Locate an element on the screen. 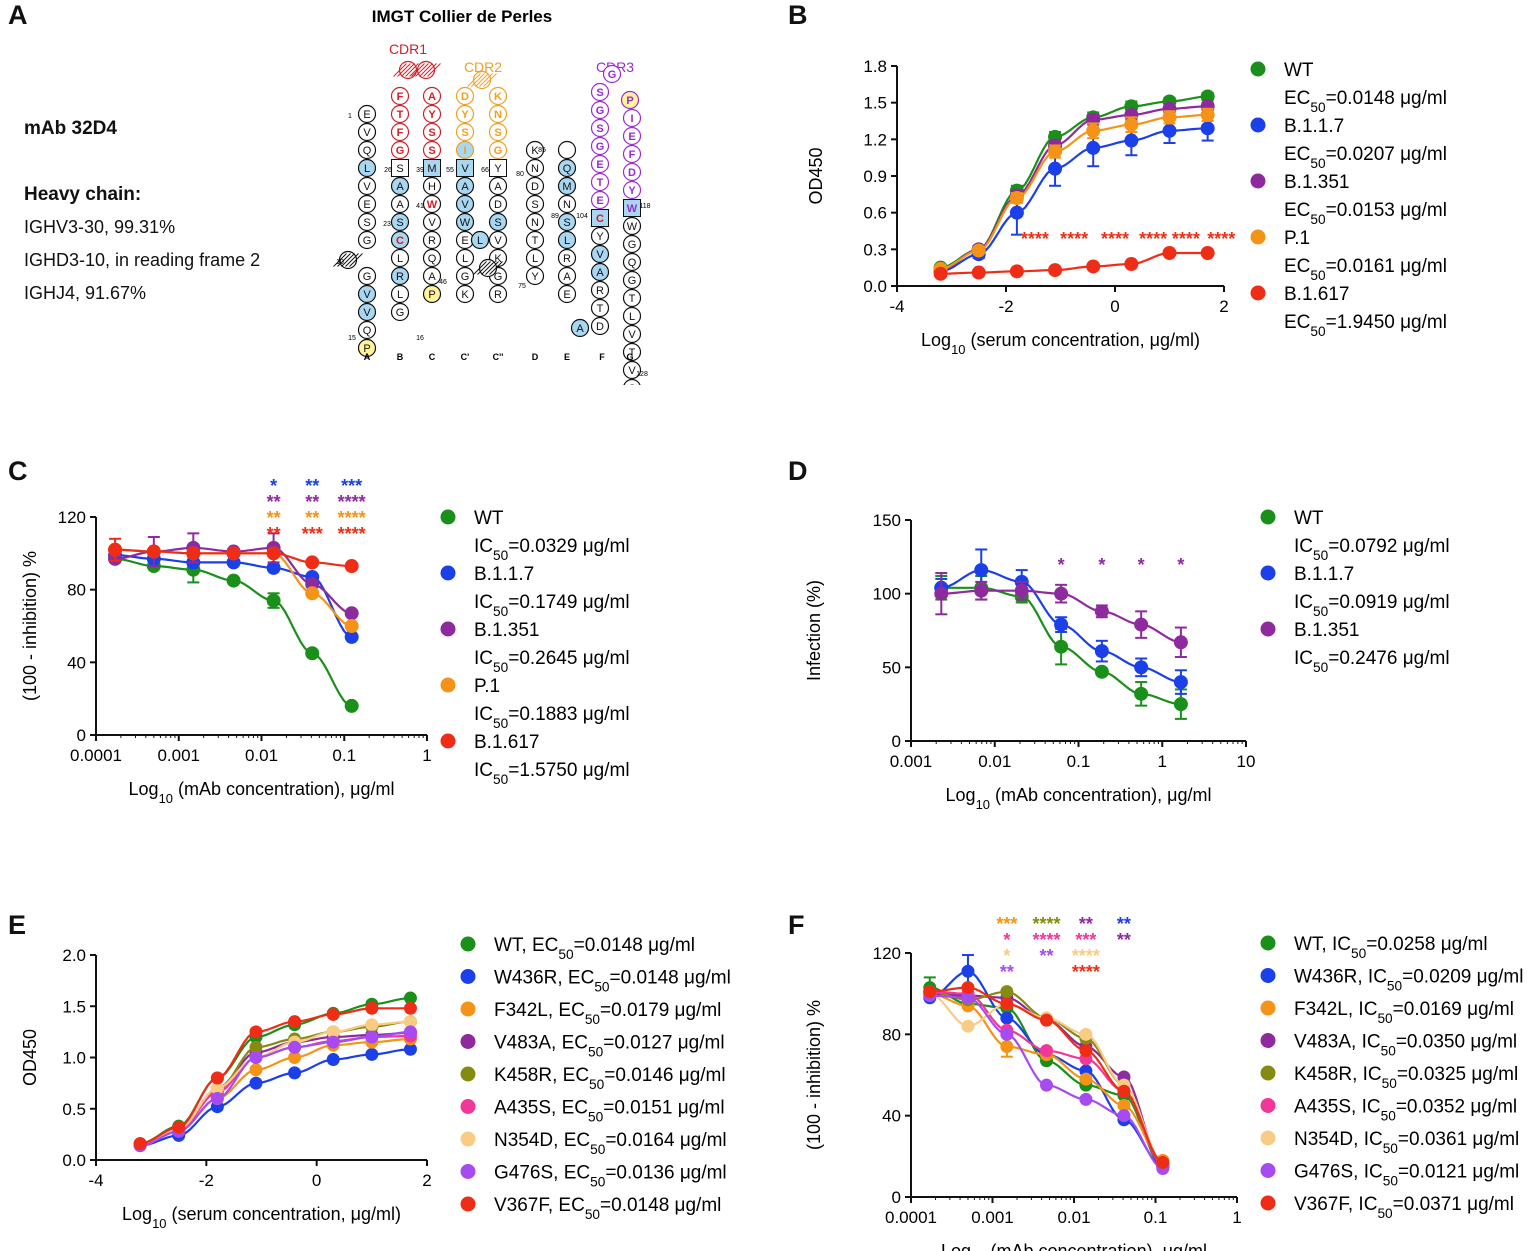 This screenshot has height=1251, width=1536. strand-label: C' is located at coordinates (465, 357).